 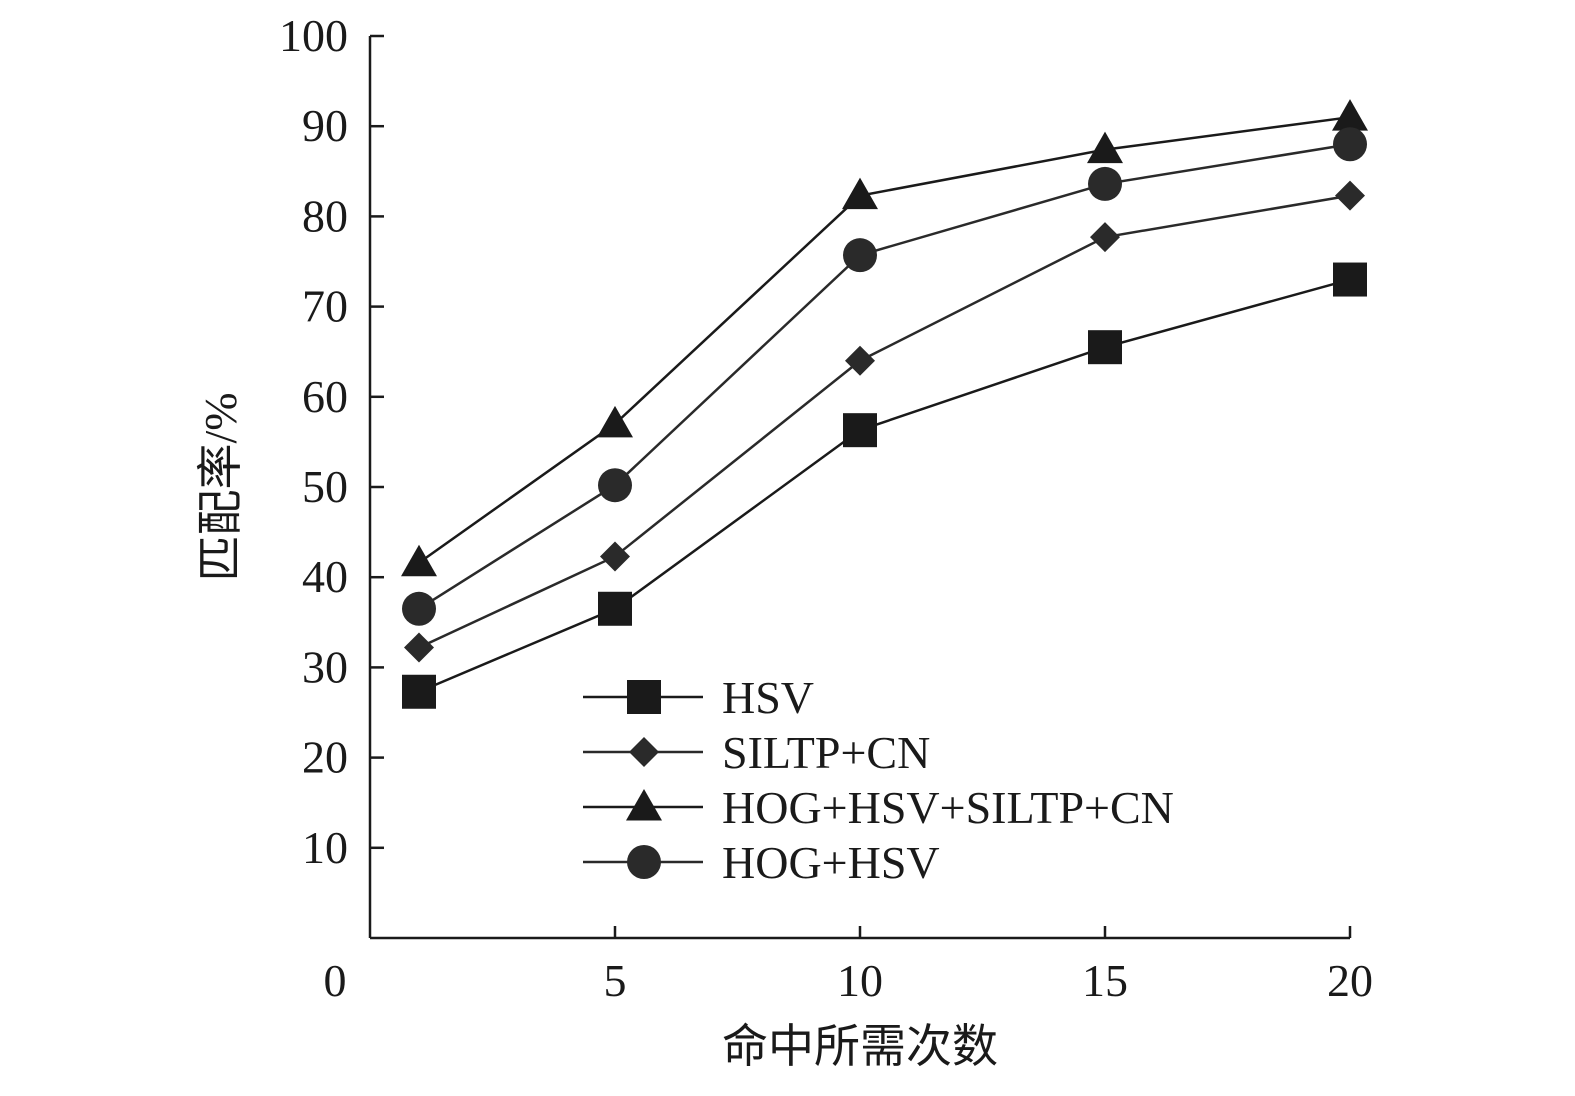 What do you see at coordinates (325, 215) in the screenshot?
I see `y-tick-label: 80` at bounding box center [325, 215].